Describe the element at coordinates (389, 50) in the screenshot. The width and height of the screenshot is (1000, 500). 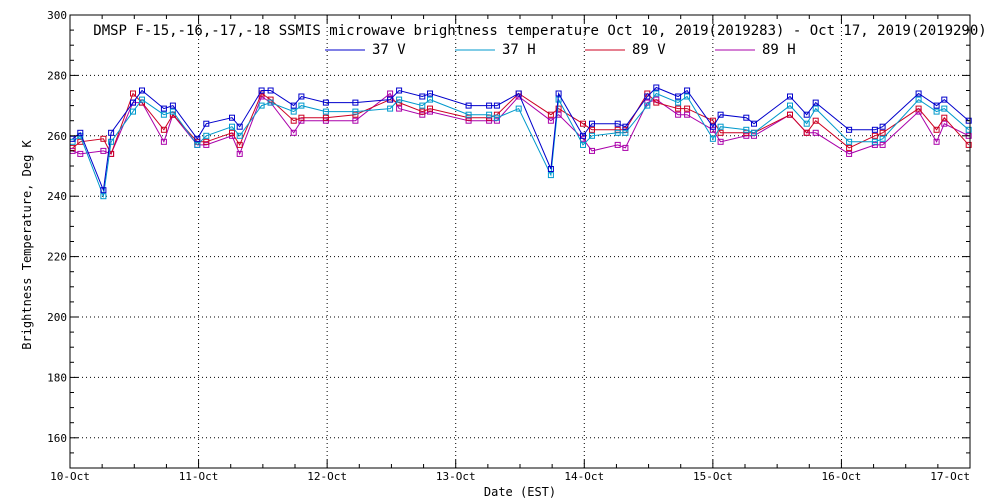
I see `legend-label-37-v: 37 V` at that location.